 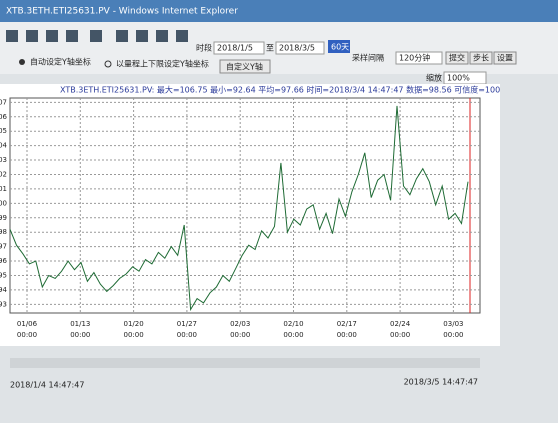 What do you see at coordinates (245, 363) in the screenshot?
I see `scrollbar` at bounding box center [245, 363].